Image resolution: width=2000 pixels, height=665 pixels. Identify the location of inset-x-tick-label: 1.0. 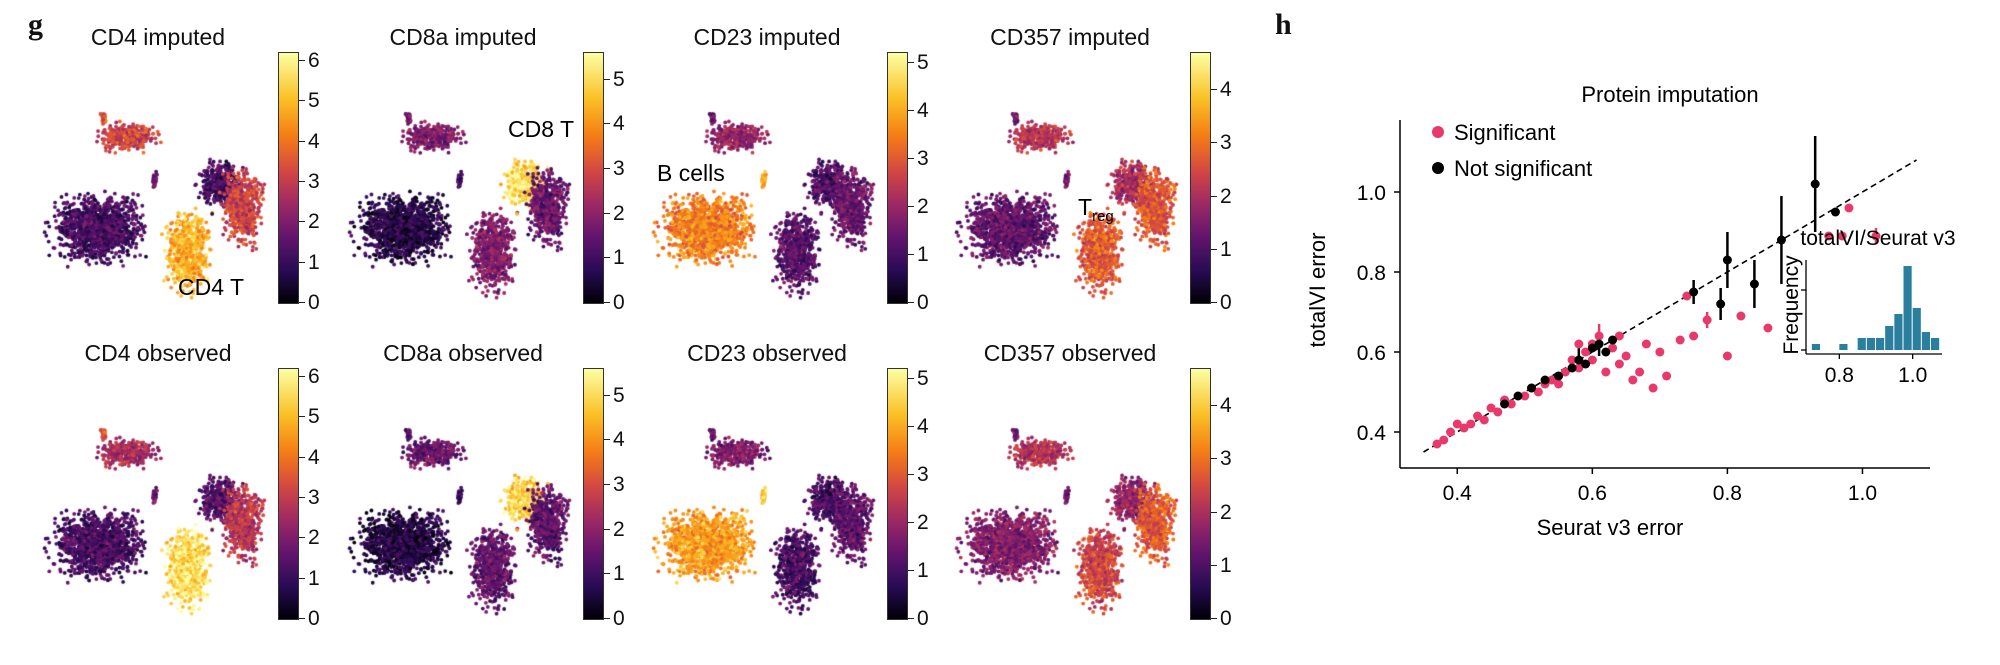
(1912, 375).